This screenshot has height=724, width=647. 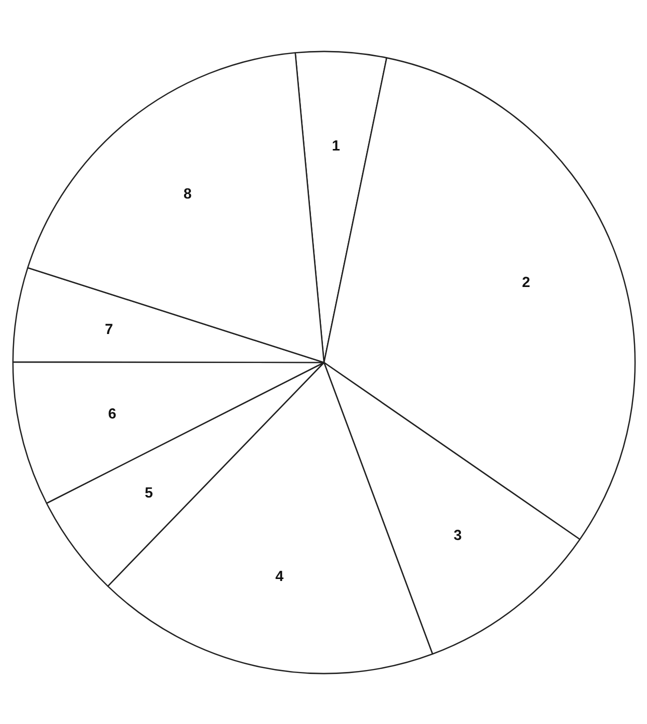 What do you see at coordinates (188, 194) in the screenshot?
I see `slice-label: 8` at bounding box center [188, 194].